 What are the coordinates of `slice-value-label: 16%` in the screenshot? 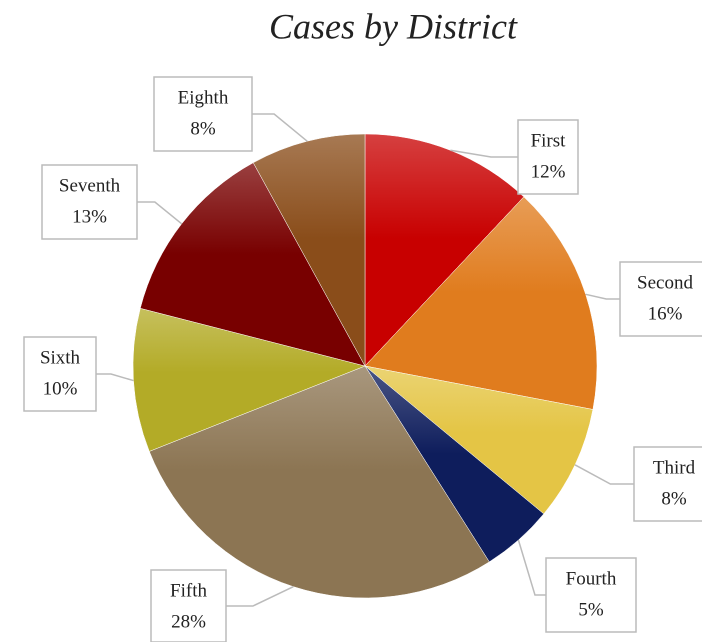 It's located at (665, 313).